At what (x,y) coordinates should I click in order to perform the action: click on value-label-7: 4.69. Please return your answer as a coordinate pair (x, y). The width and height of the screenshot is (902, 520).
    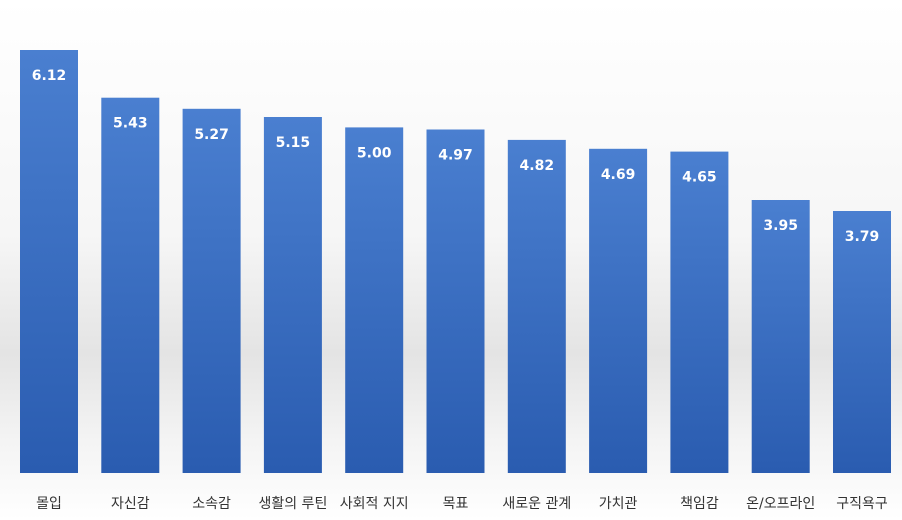
    Looking at the image, I should click on (618, 175).